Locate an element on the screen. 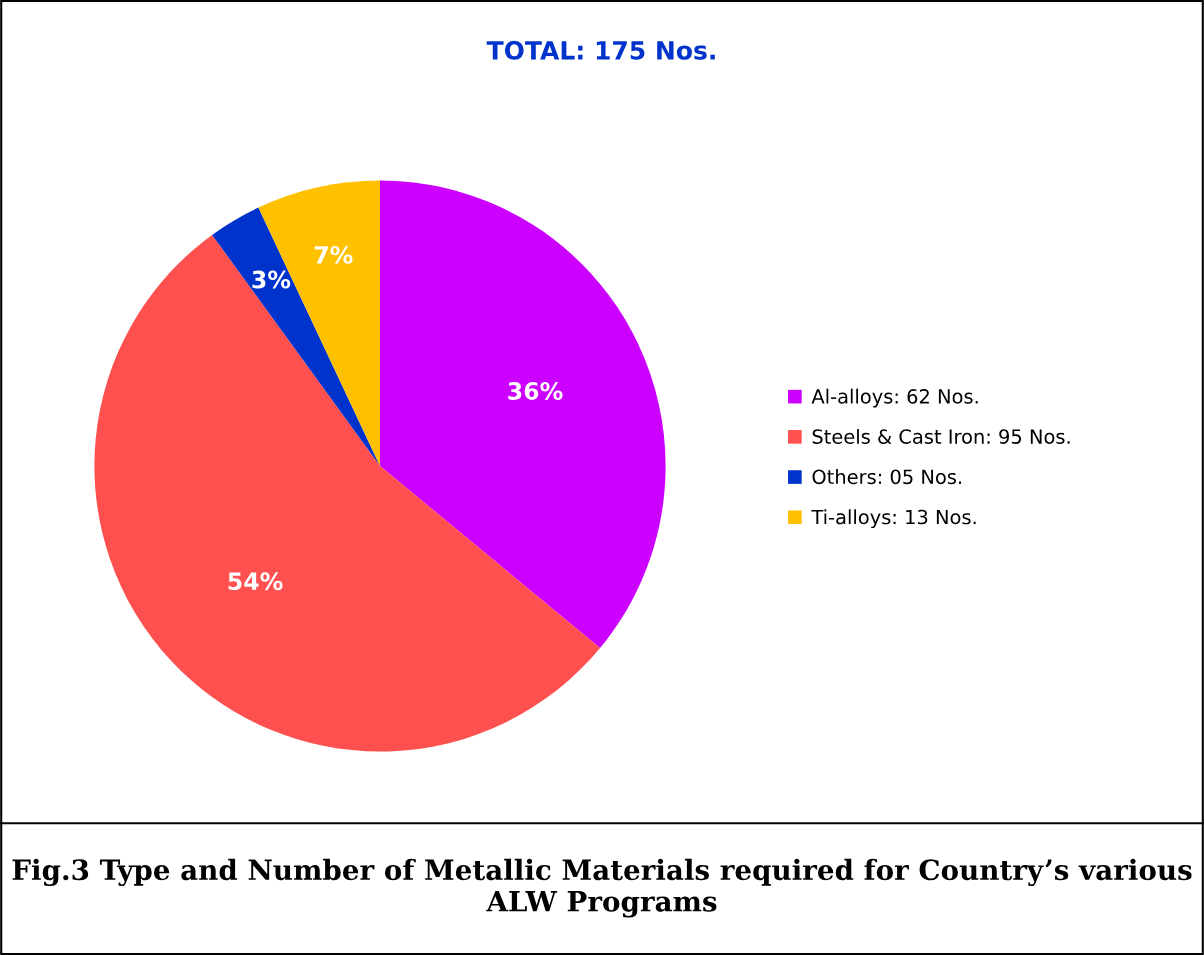 The height and width of the screenshot is (955, 1204). caption: Fig.3 Type and Number of Metallic Materials required for Country’s various ALW Programs is located at coordinates (602, 888).